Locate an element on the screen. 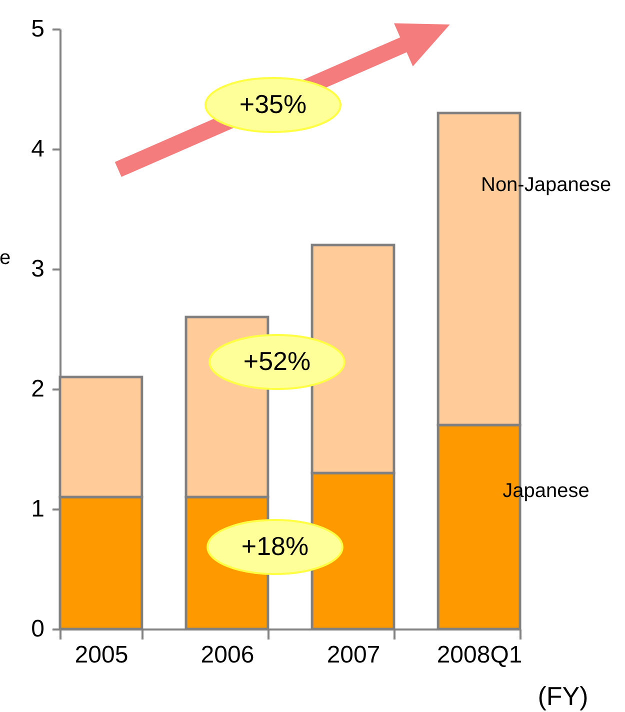 The height and width of the screenshot is (712, 625). text: (FY) is located at coordinates (563, 696).